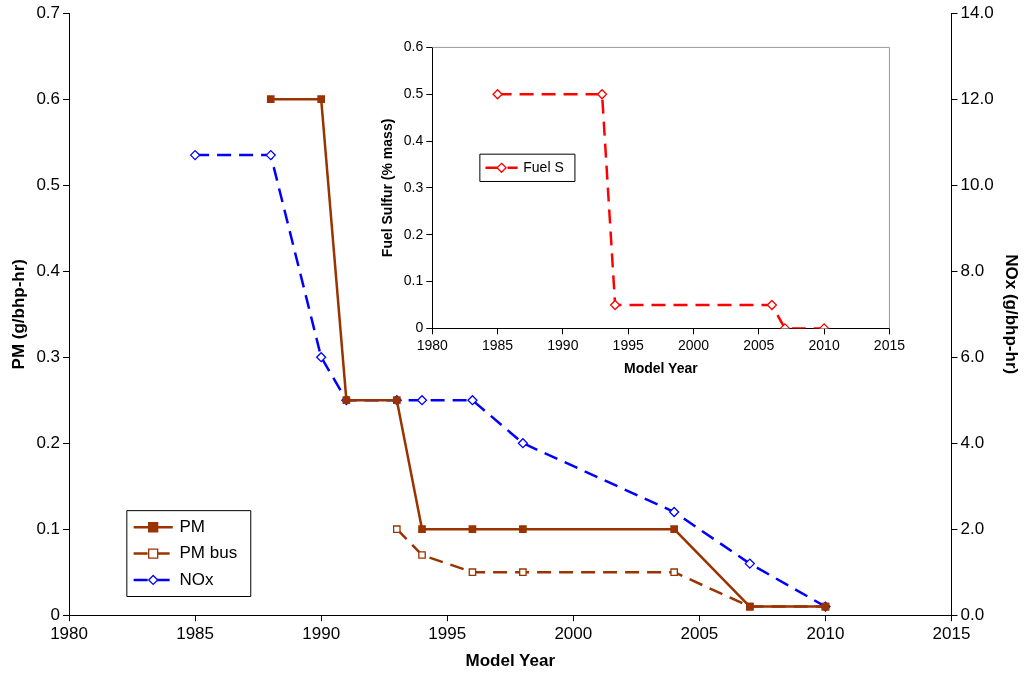 The width and height of the screenshot is (1035, 681). Describe the element at coordinates (543, 166) in the screenshot. I see `legend-label: Fuel S` at that location.